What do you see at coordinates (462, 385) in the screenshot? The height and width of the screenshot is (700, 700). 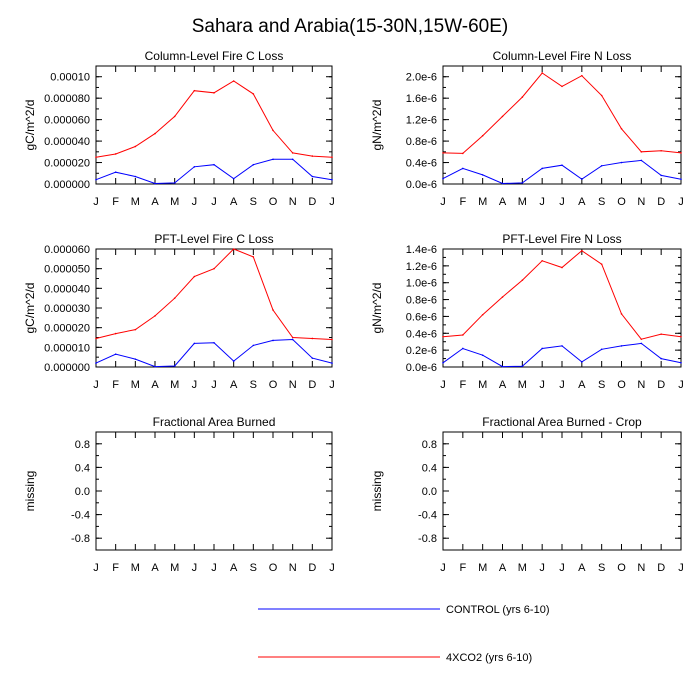 I see `panel-4-xtick-label: F` at bounding box center [462, 385].